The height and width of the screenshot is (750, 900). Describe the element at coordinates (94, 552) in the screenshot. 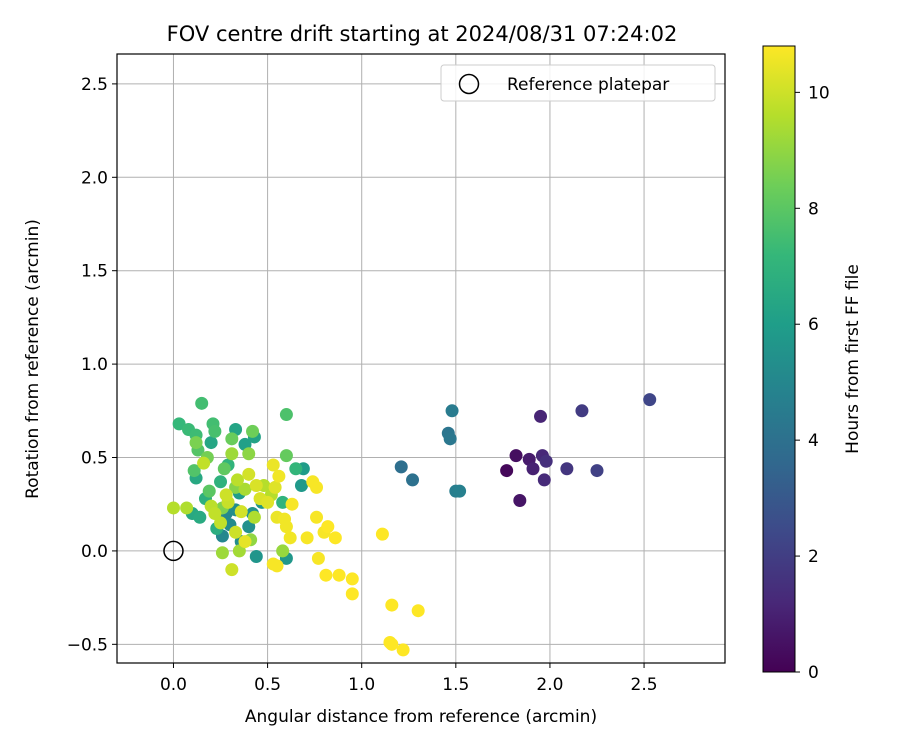

I see `y-tick-label: 0.0` at that location.